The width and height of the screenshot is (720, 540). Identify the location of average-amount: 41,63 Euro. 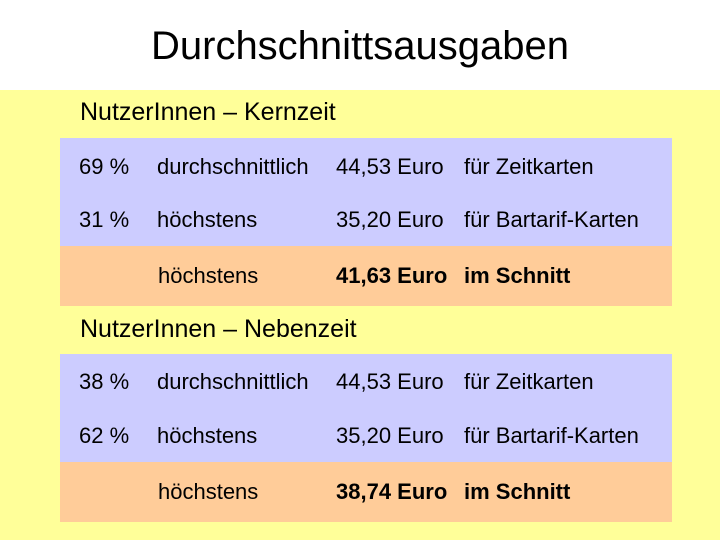
(392, 275).